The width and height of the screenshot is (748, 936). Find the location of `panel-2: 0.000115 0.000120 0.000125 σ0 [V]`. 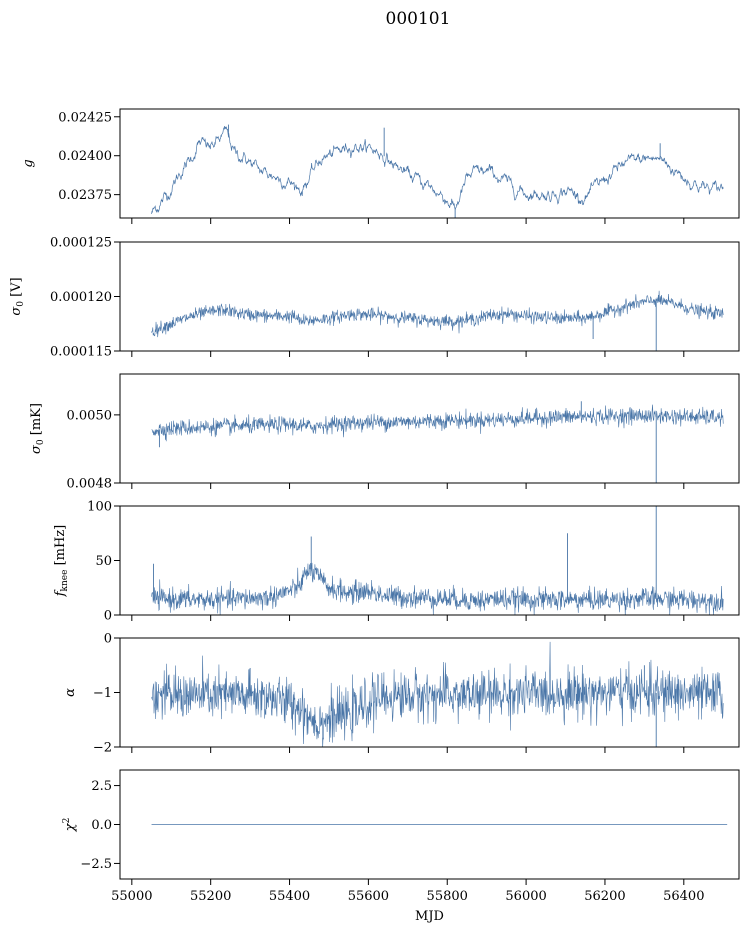

panel-2: 0.000115 0.000120 0.000125 σ0 [V] is located at coordinates (374, 298).